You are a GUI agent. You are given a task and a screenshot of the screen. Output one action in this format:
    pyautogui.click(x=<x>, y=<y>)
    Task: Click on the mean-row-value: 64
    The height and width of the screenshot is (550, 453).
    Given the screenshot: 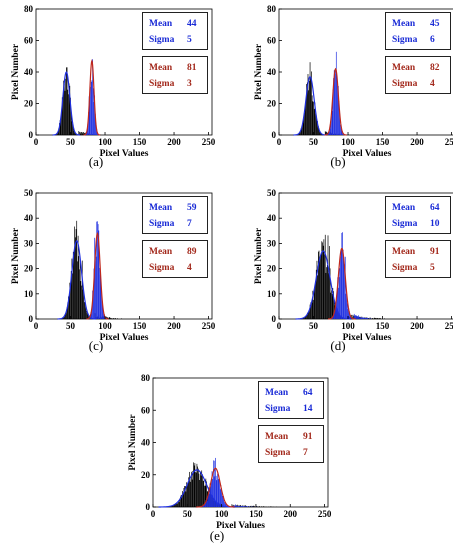 What is the action you would take?
    pyautogui.click(x=435, y=208)
    